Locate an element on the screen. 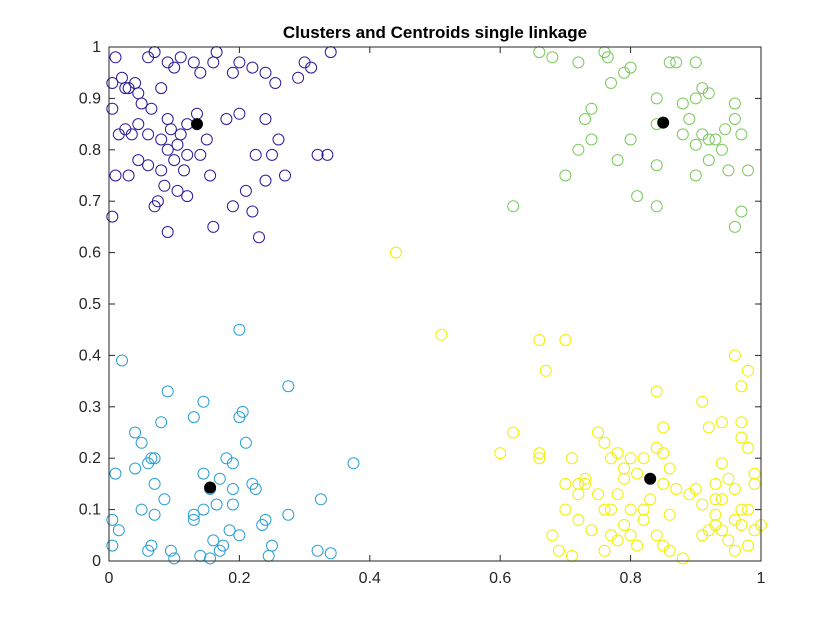 Image resolution: width=840 pixels, height=635 pixels. y-tick-label: 0.3 is located at coordinates (90, 407).